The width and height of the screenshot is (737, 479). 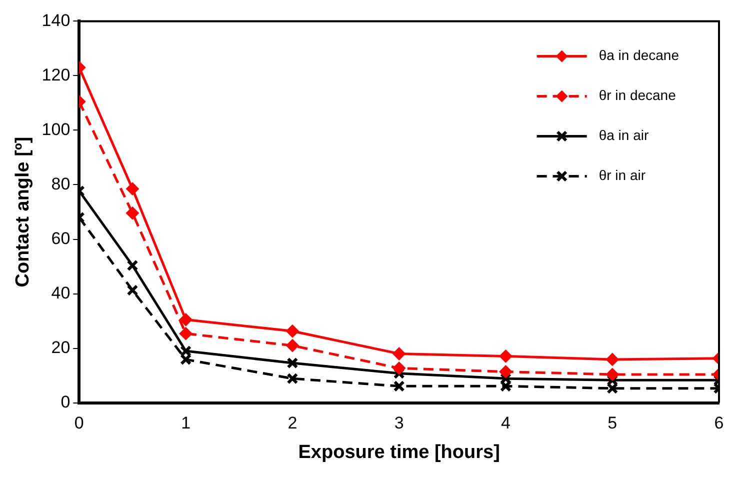 I want to click on y-tick-label: 20, so click(x=60, y=347).